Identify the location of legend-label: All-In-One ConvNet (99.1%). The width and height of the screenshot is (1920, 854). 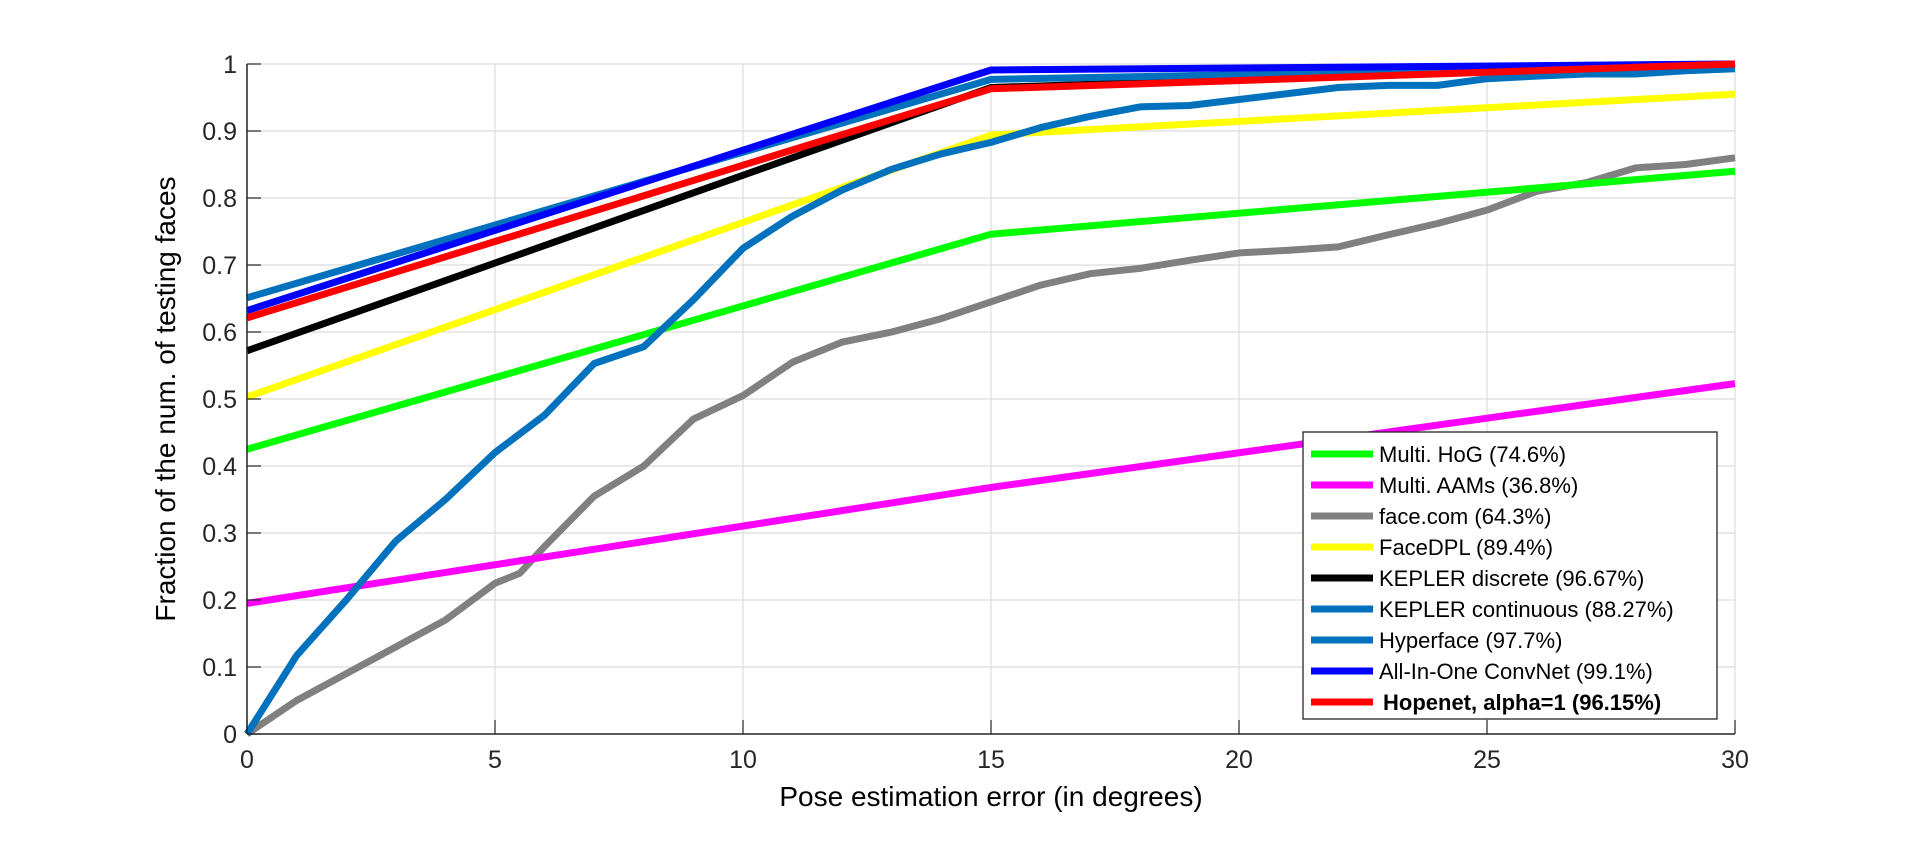
(1516, 671).